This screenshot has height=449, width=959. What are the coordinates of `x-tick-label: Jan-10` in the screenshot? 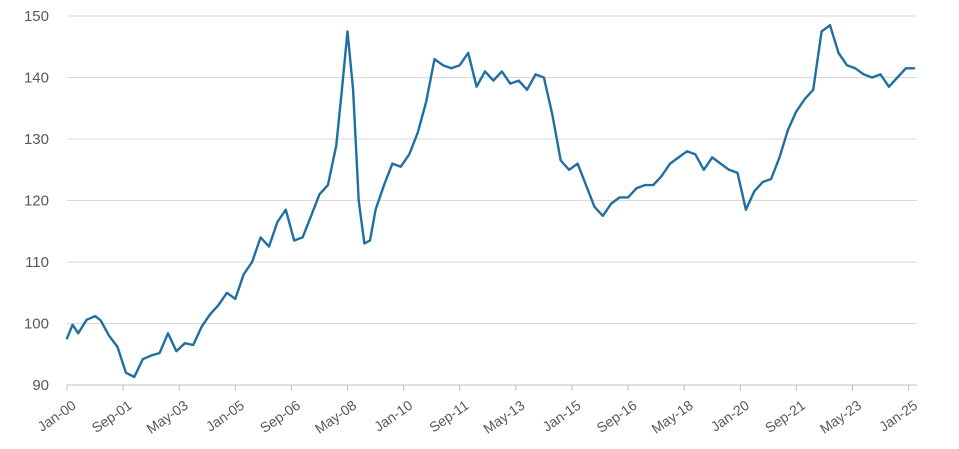 It's located at (393, 416).